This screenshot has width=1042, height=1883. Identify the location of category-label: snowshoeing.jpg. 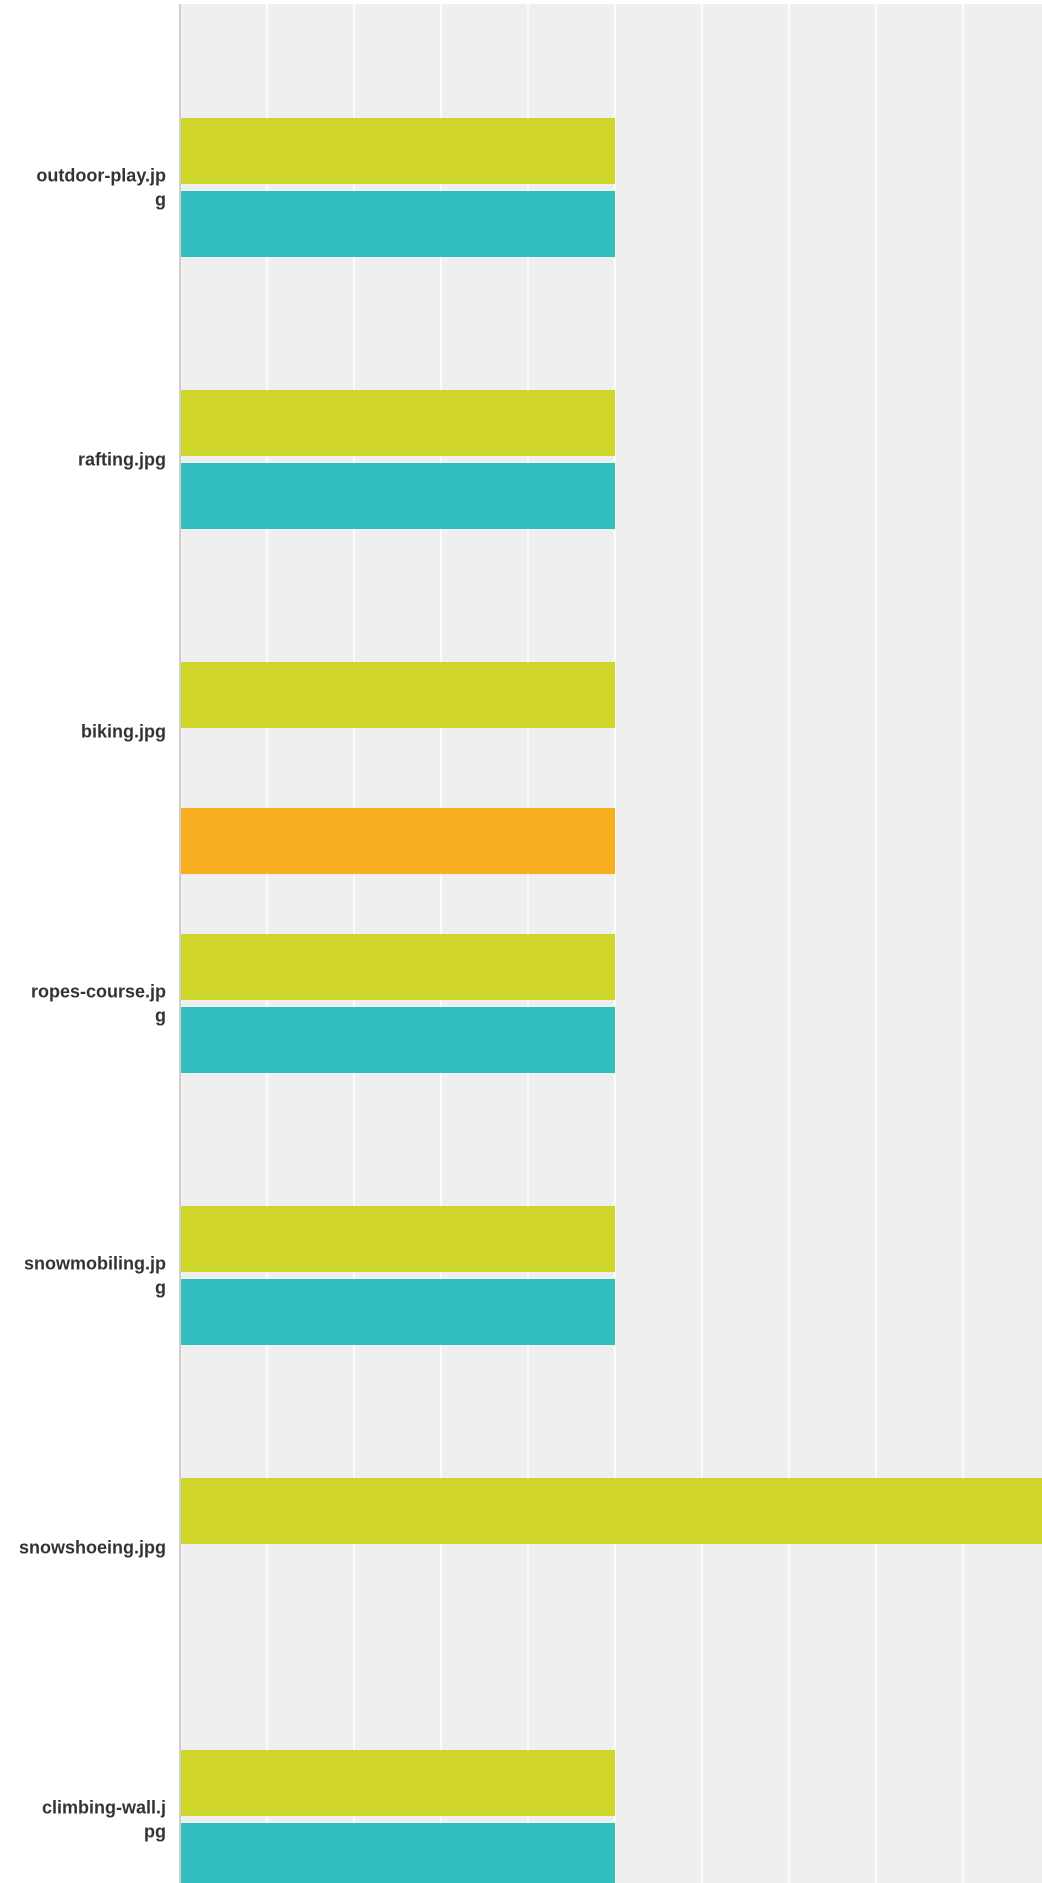
(92, 1548).